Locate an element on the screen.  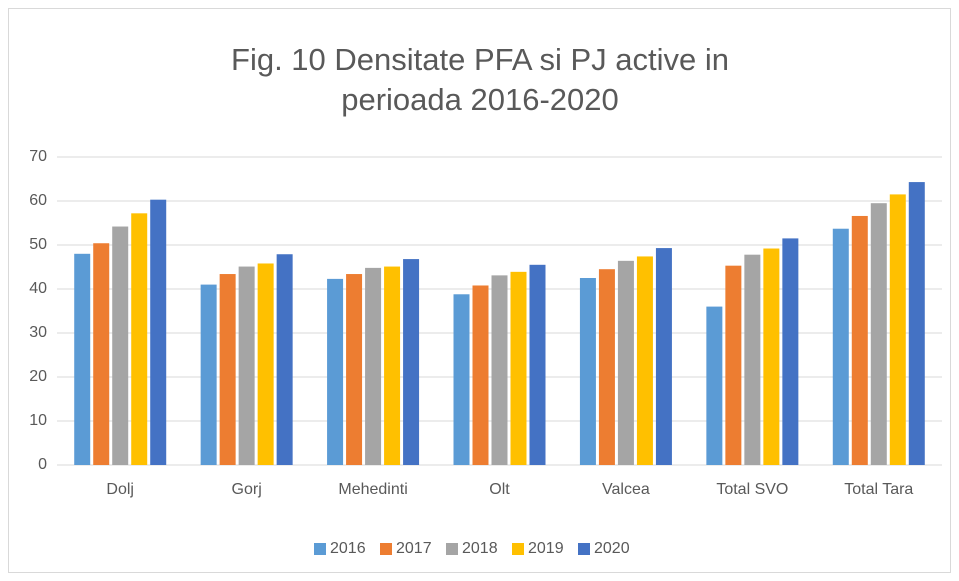
x-tick-label: Total Tara is located at coordinates (878, 489).